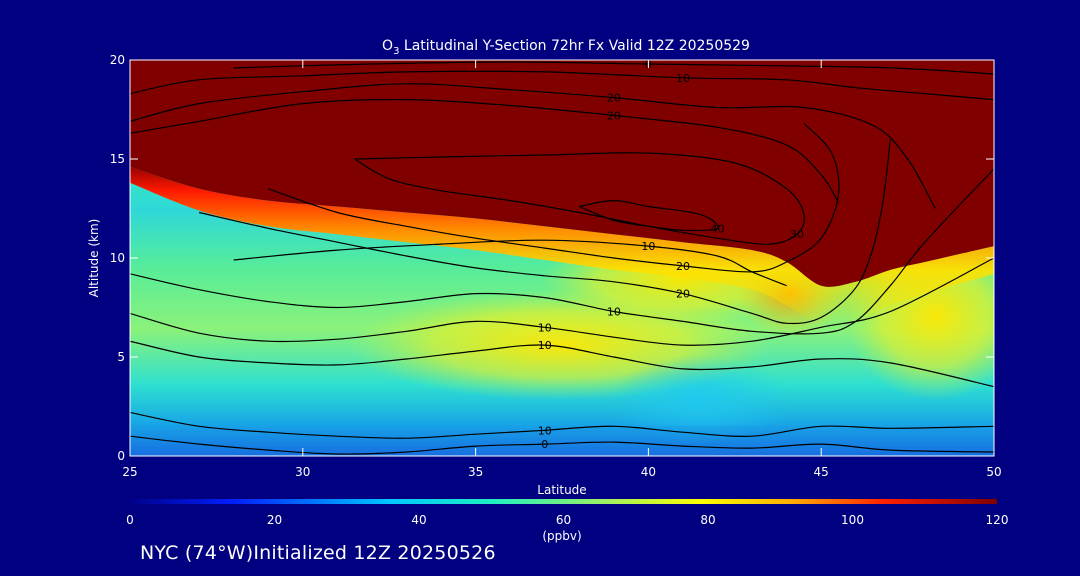 The image size is (1080, 576). Describe the element at coordinates (117, 258) in the screenshot. I see `y-tick-label: 10` at that location.